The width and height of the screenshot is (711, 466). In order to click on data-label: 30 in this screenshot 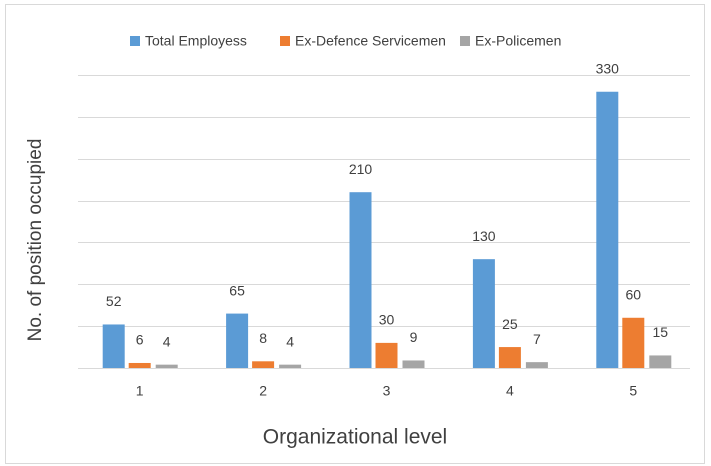, I will do `click(387, 320)`.